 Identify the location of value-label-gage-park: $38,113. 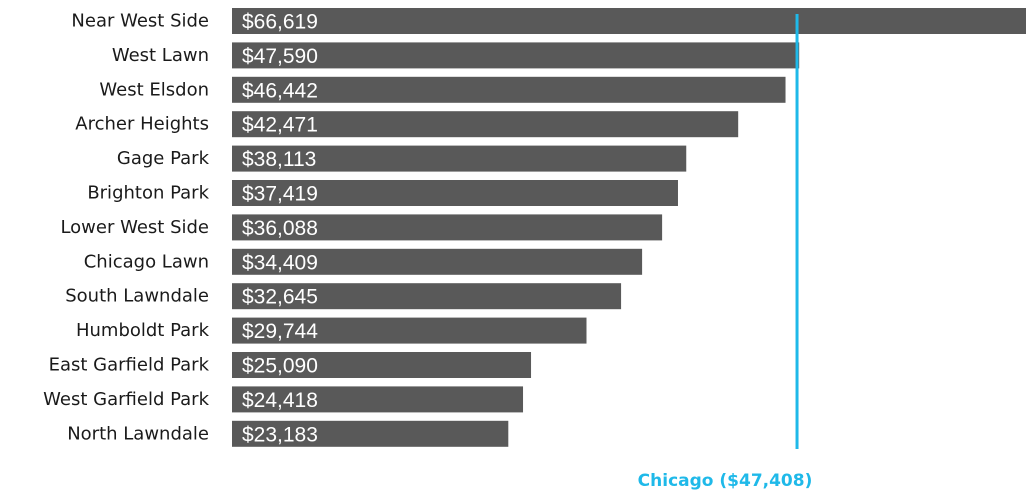
(279, 159).